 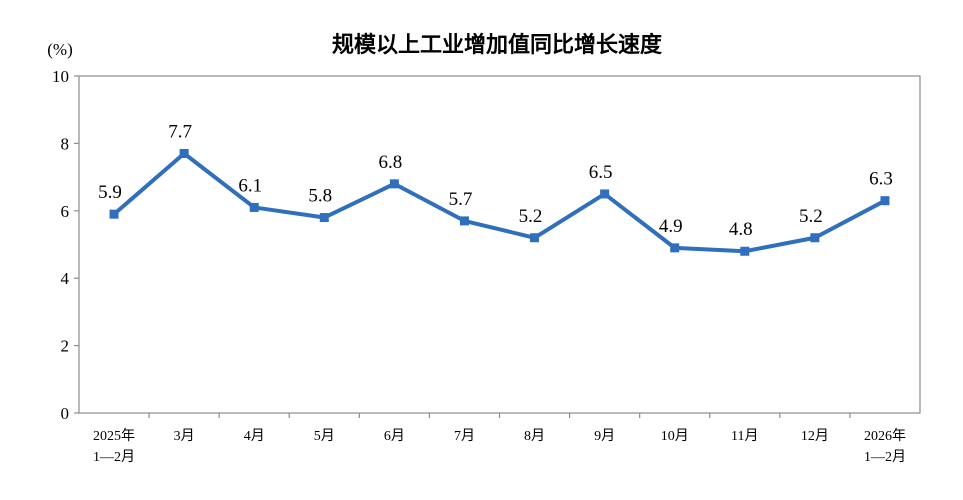 What do you see at coordinates (881, 179) in the screenshot?
I see `data-label: 6.3` at bounding box center [881, 179].